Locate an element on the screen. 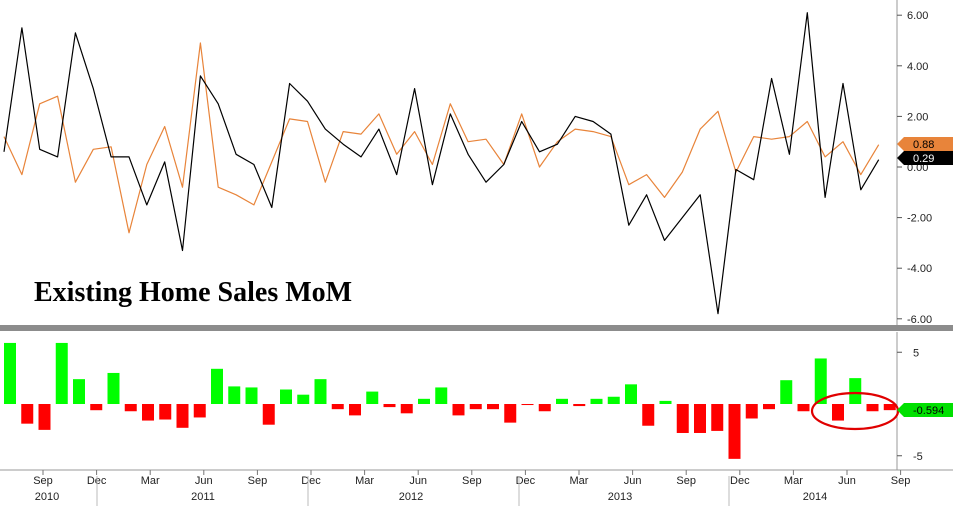 The image size is (953, 506). last-value-tags: 0.88 0.29 -0.594 is located at coordinates (925, 277).